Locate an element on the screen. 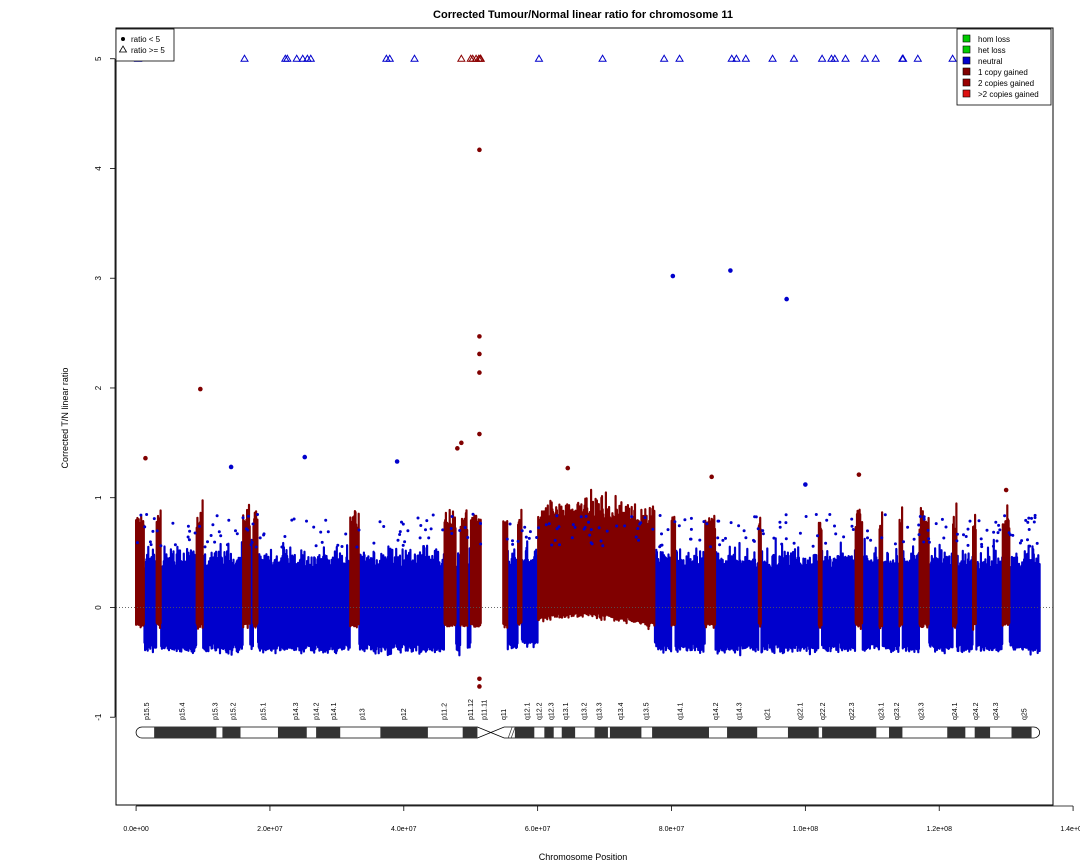  y-tick-label: 1 is located at coordinates (98, 497).